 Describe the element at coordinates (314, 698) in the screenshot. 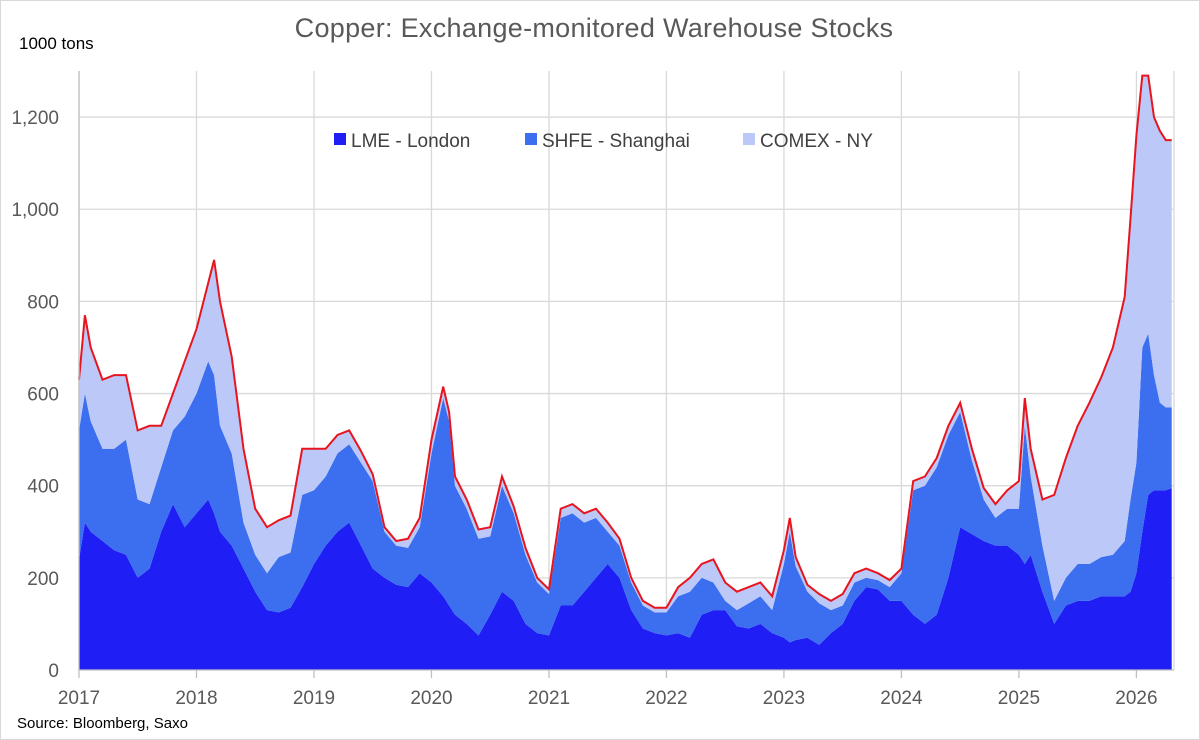

I see `x-tick-label: 2019` at that location.